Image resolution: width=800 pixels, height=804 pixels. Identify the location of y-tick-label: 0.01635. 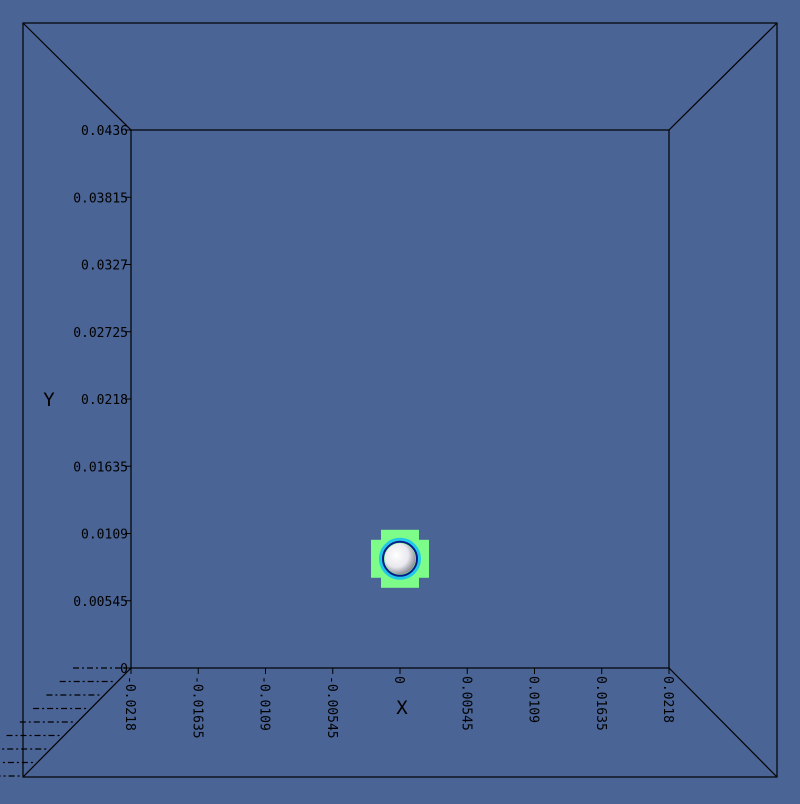
(100, 467).